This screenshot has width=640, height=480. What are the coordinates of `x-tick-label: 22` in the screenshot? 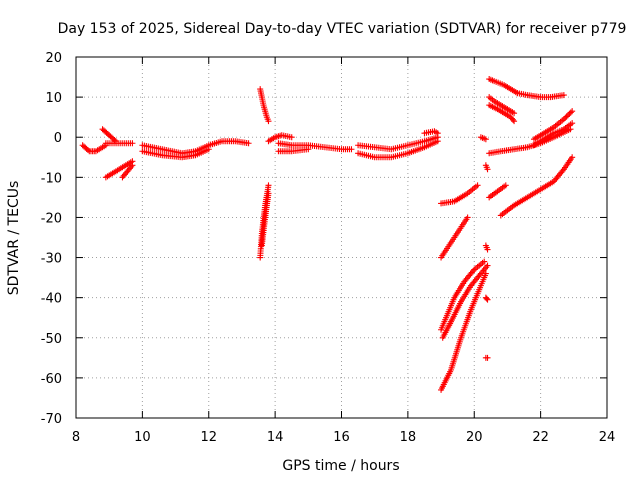 It's located at (540, 437).